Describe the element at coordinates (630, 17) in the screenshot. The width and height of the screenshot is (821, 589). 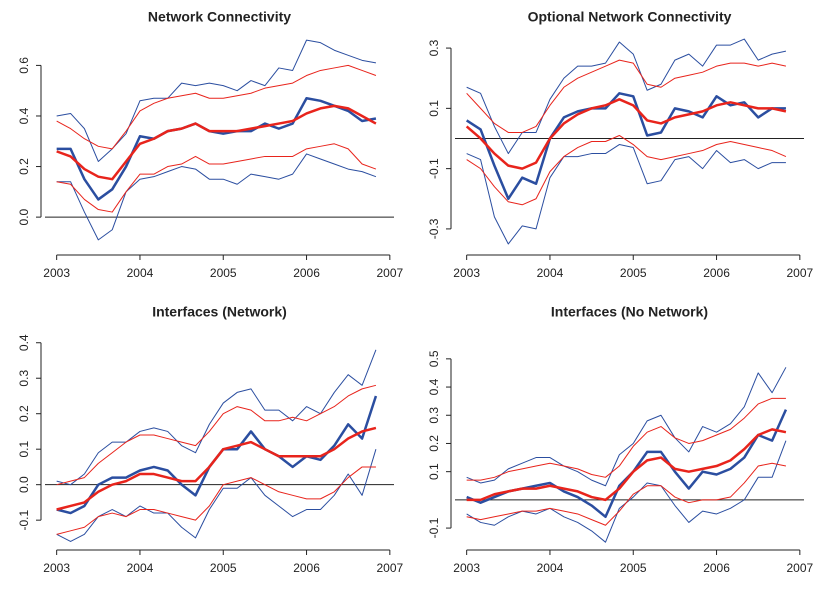
I see `chart-title: Optional Network Connectivity` at that location.